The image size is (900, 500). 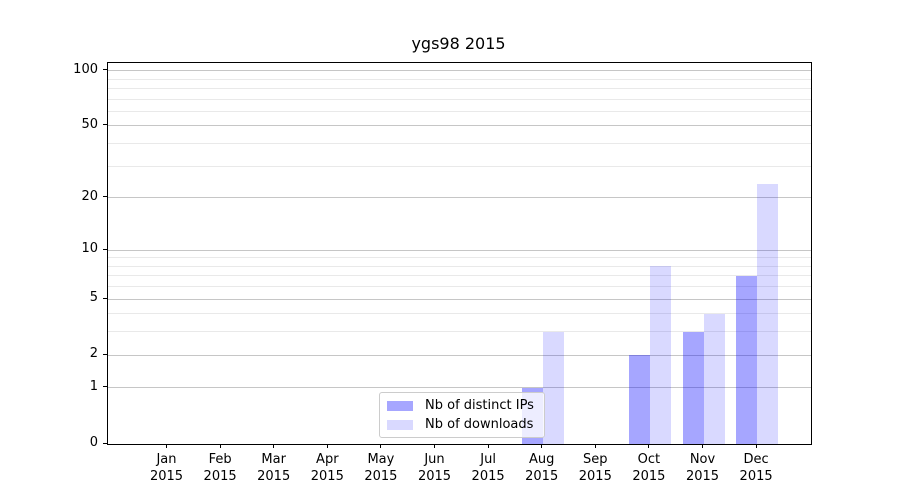 I want to click on x-tick-label: Nov 2015, so click(x=702, y=468).